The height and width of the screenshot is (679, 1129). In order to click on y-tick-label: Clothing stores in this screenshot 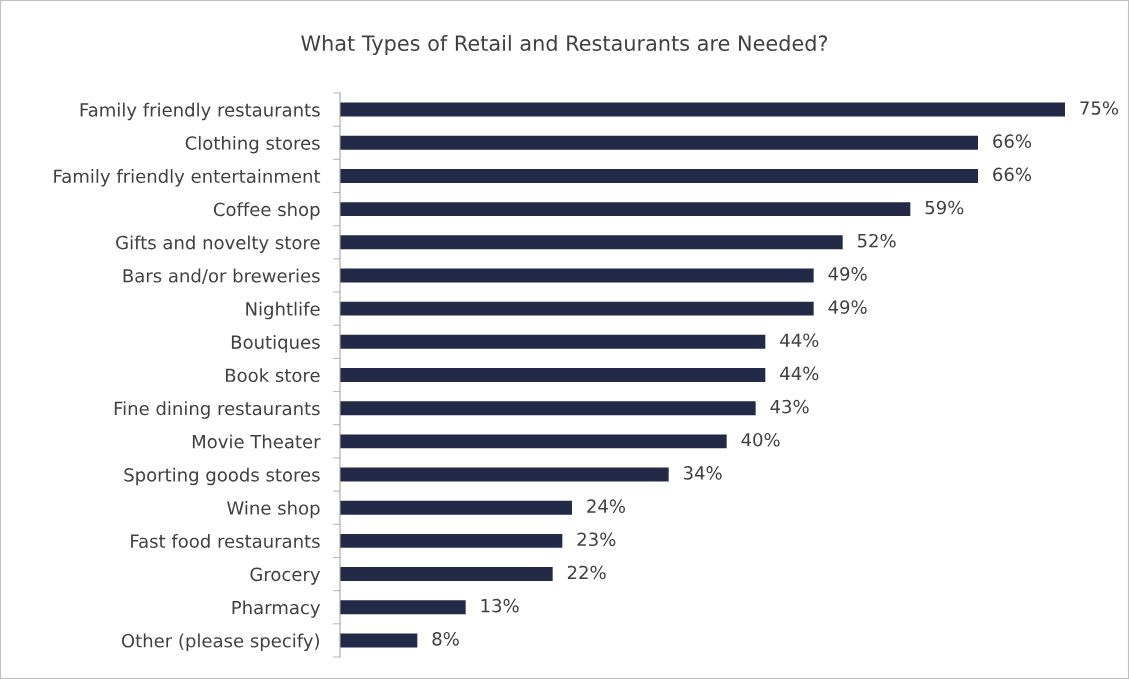, I will do `click(252, 144)`.